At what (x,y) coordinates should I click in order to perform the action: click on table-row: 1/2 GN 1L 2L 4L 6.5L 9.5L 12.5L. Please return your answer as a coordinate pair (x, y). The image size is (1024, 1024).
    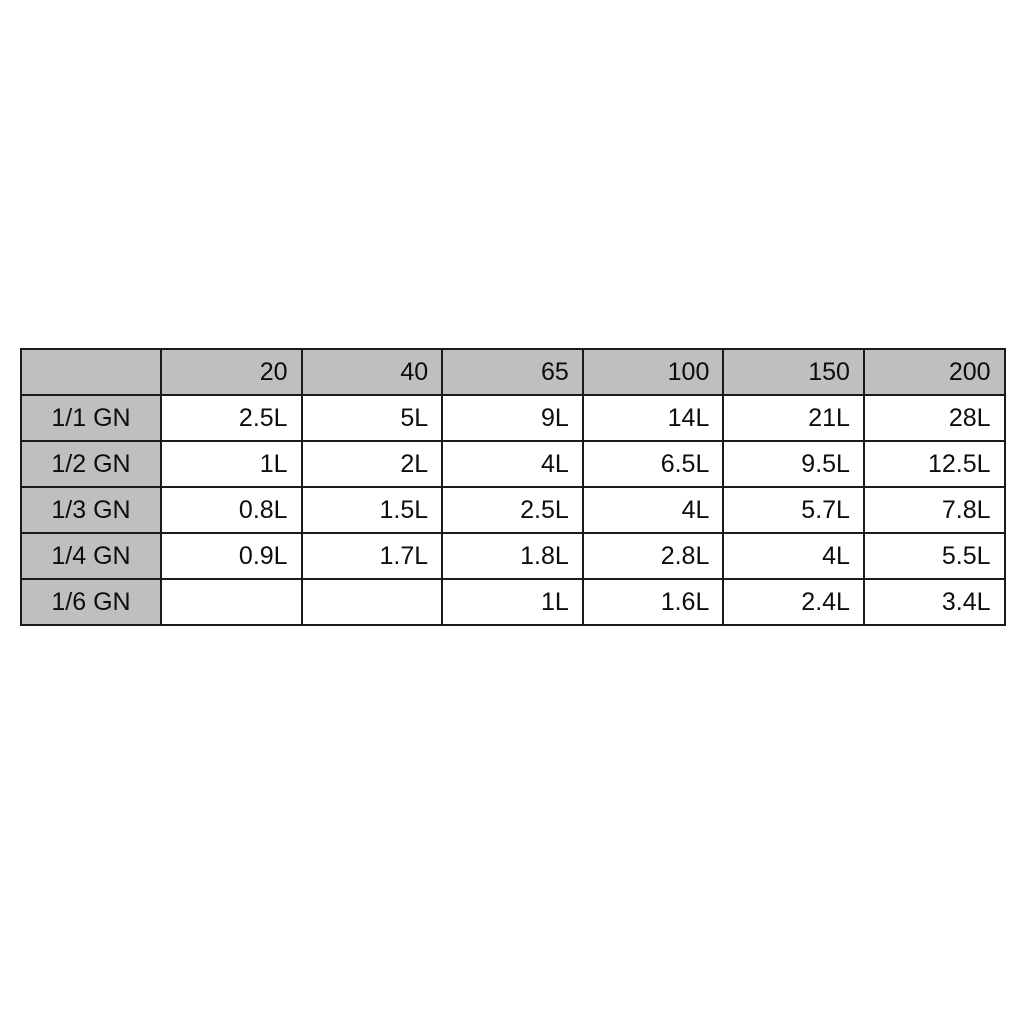
    Looking at the image, I should click on (513, 464).